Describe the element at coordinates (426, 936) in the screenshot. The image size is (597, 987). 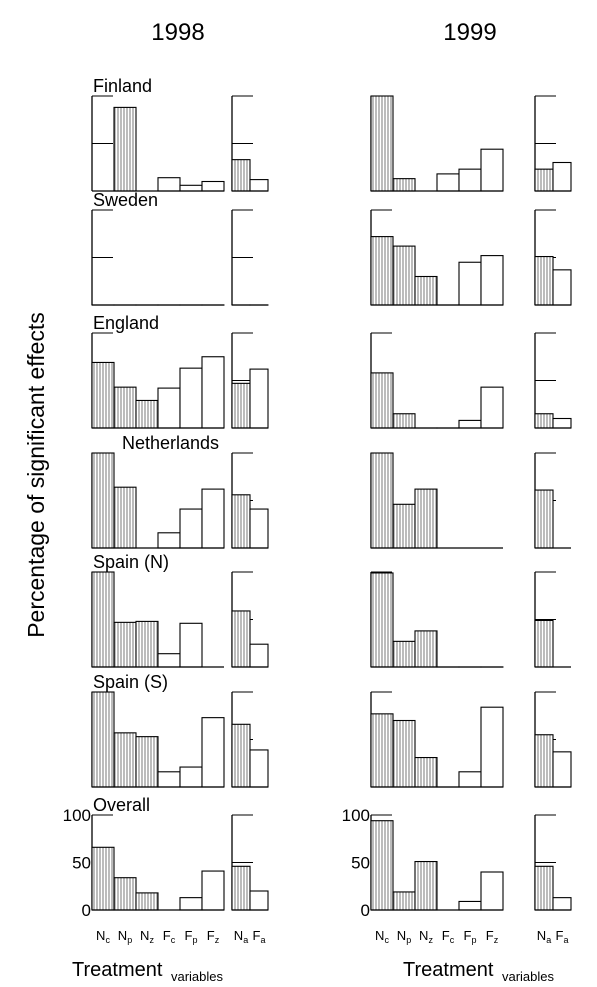
I see `x-tick-label: Nz` at that location.